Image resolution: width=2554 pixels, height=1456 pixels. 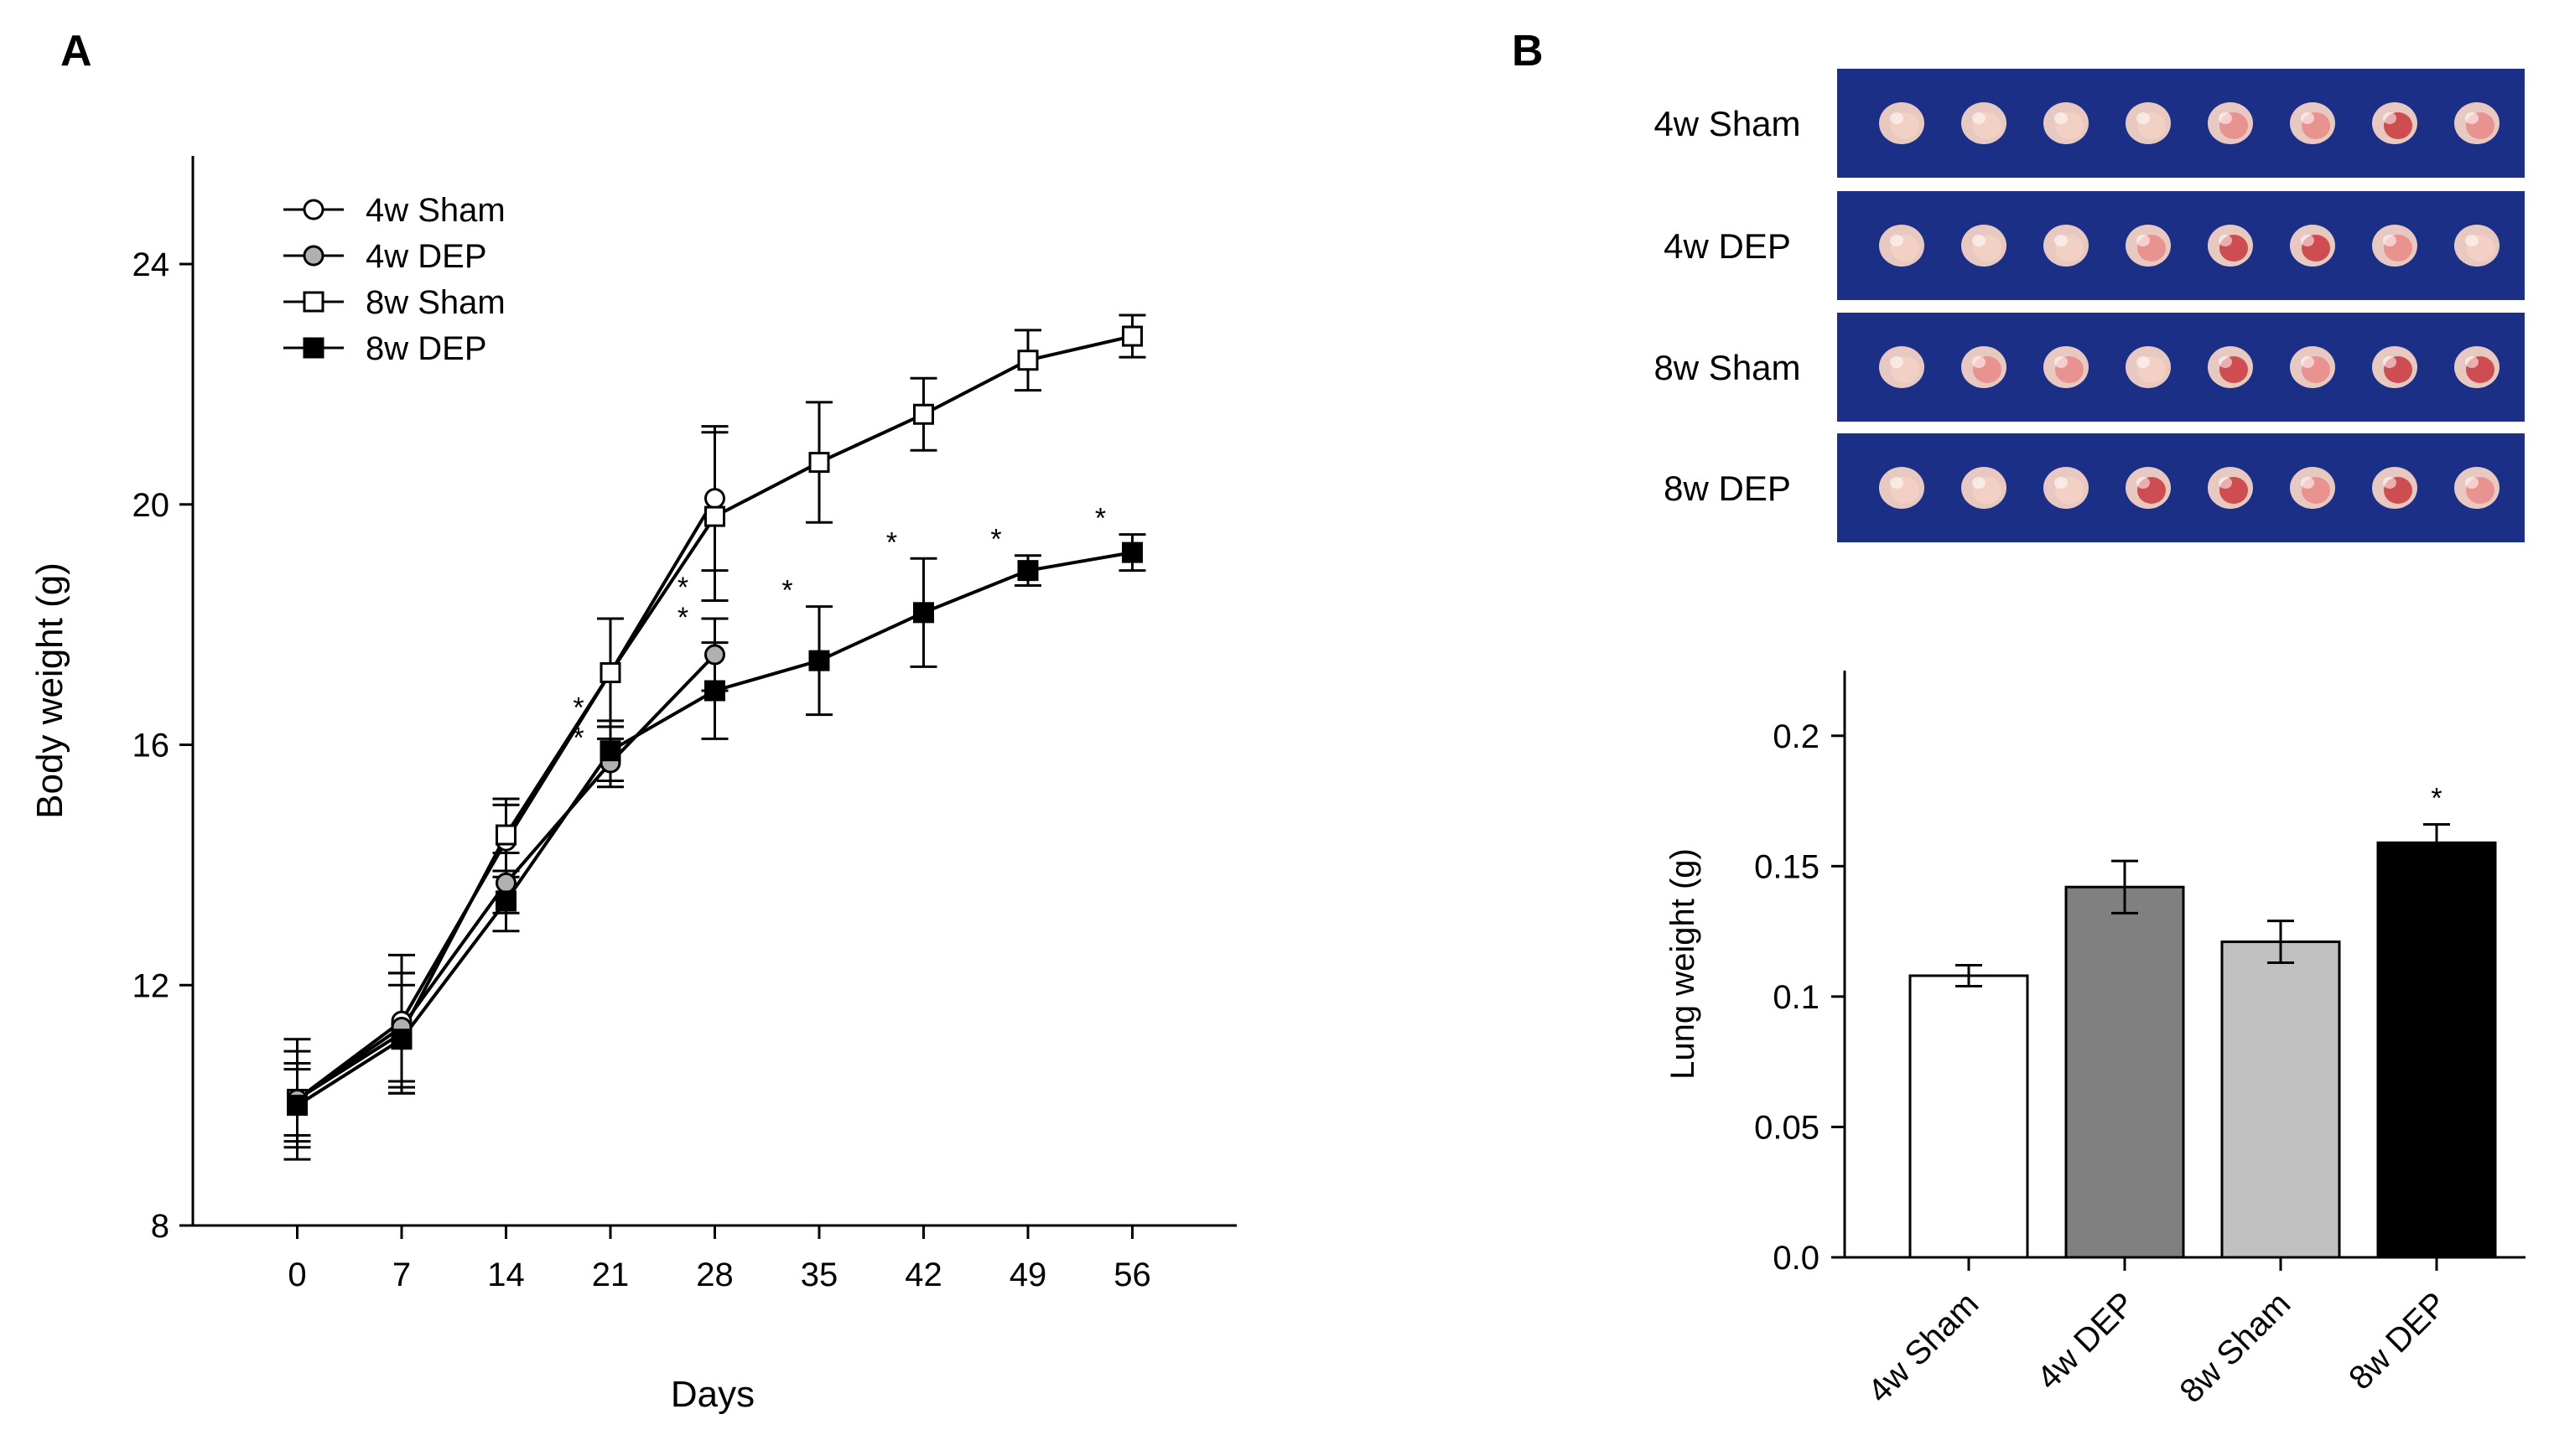 What do you see at coordinates (611, 1275) in the screenshot?
I see `x-tick-label: 21` at bounding box center [611, 1275].